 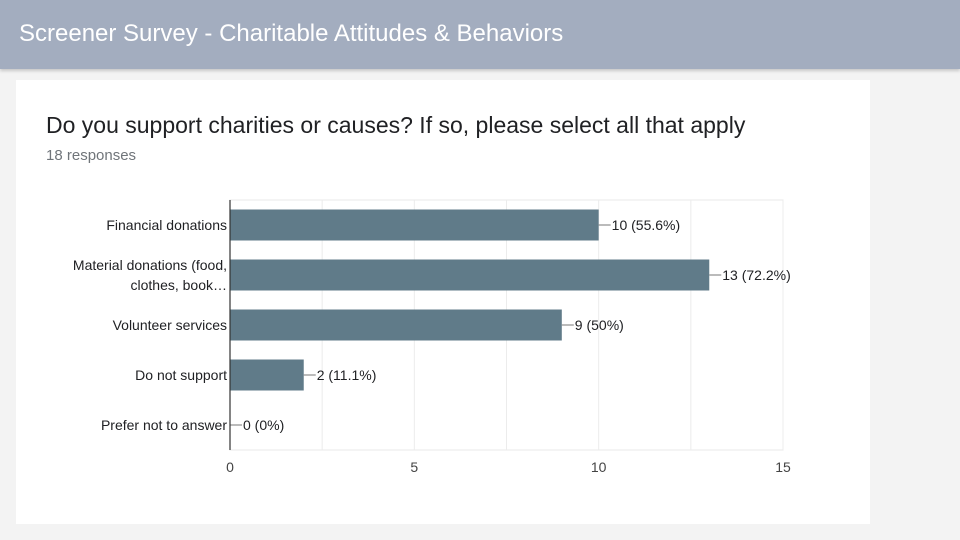 What do you see at coordinates (756, 275) in the screenshot?
I see `value-label: 13 (72.2%)` at bounding box center [756, 275].